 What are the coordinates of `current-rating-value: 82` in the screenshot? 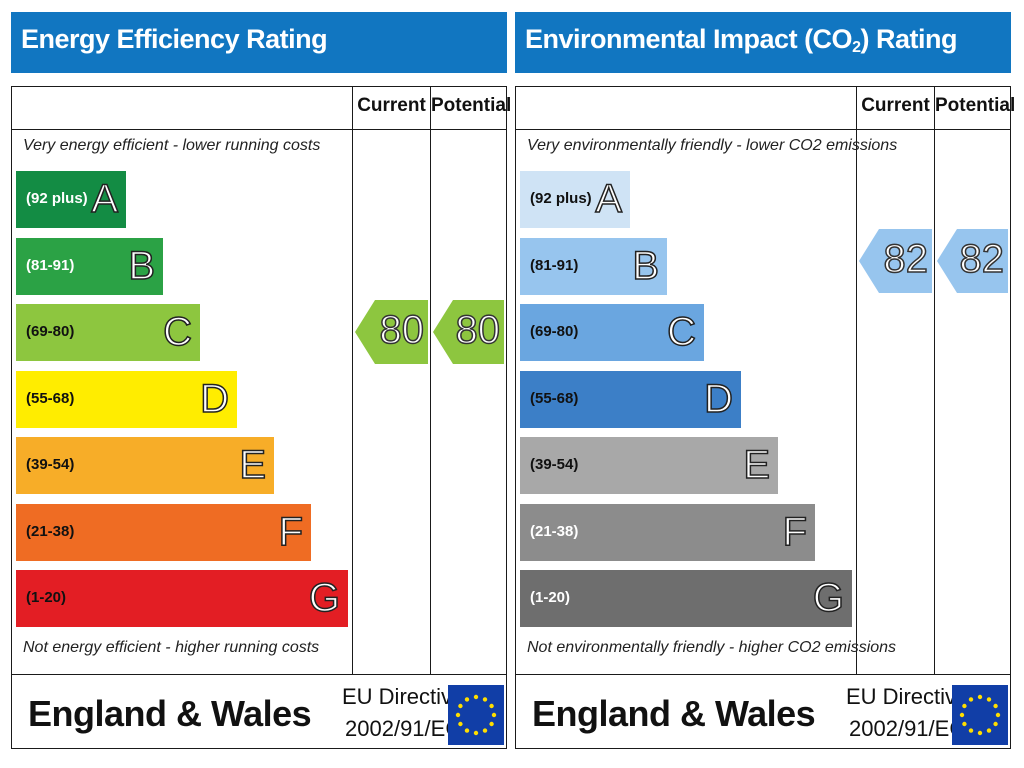 It's located at (906, 259).